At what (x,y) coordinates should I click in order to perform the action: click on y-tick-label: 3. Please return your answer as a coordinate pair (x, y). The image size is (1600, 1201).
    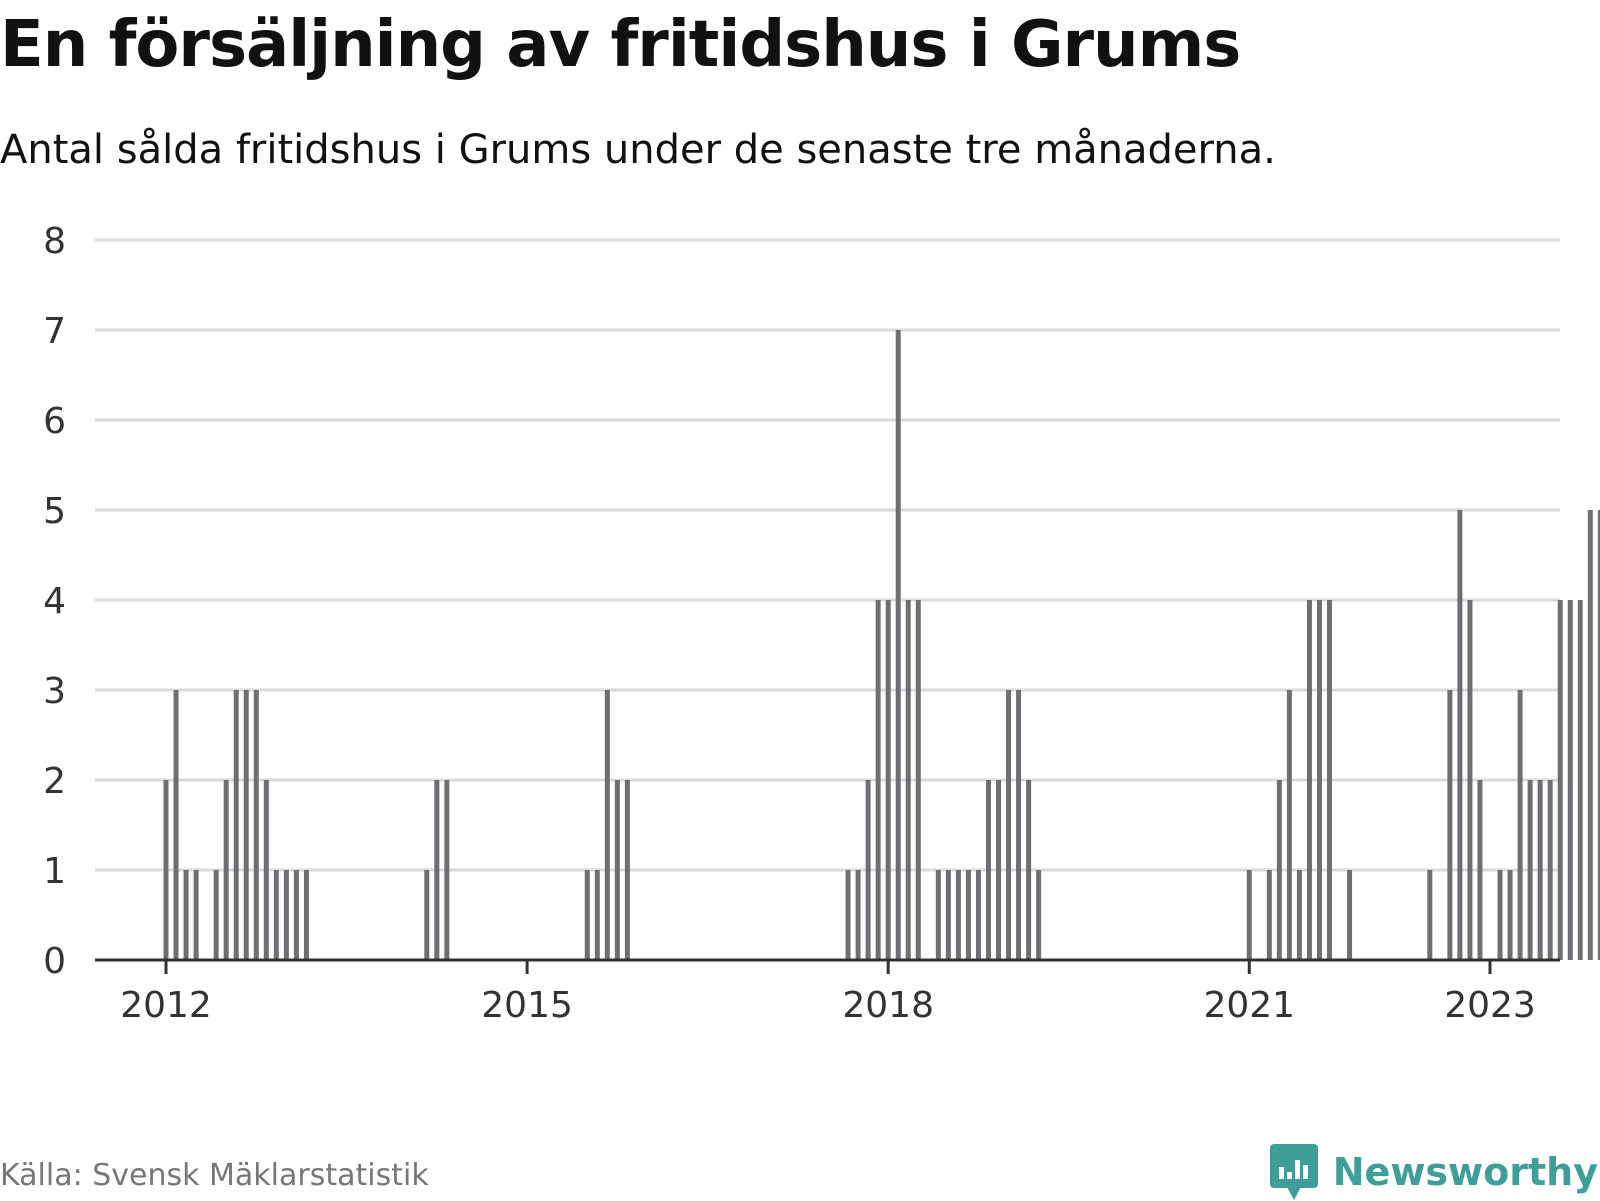
    Looking at the image, I should click on (54, 691).